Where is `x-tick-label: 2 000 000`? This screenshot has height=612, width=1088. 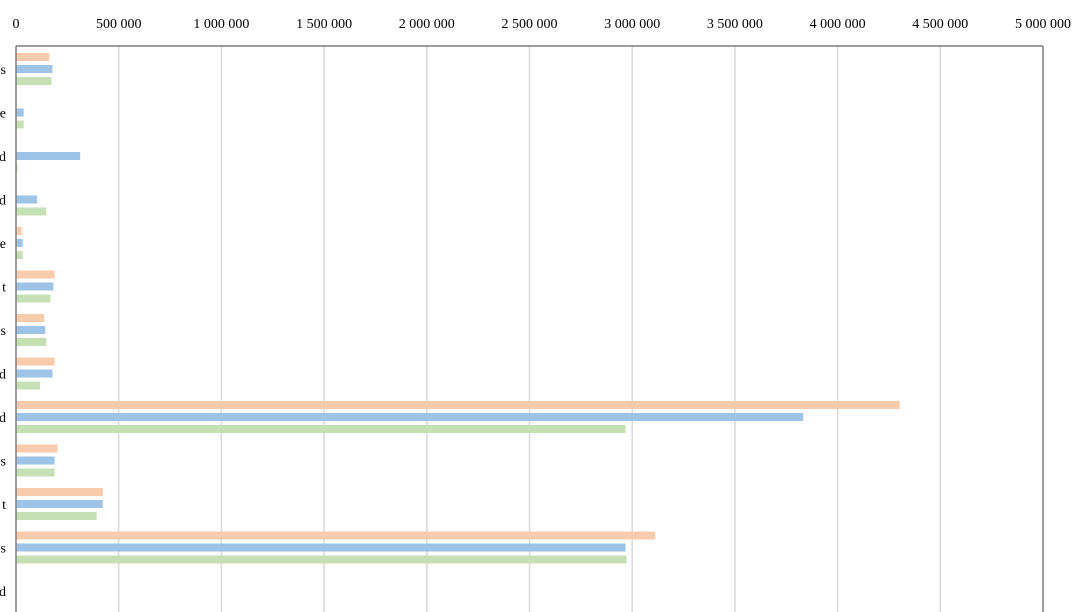
x-tick-label: 2 000 000 is located at coordinates (427, 24).